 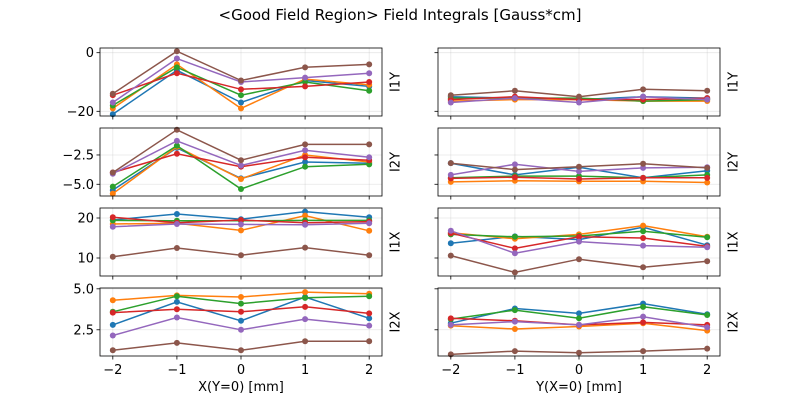 What do you see at coordinates (83, 289) in the screenshot?
I see `y-tick-label: 5.0` at bounding box center [83, 289].